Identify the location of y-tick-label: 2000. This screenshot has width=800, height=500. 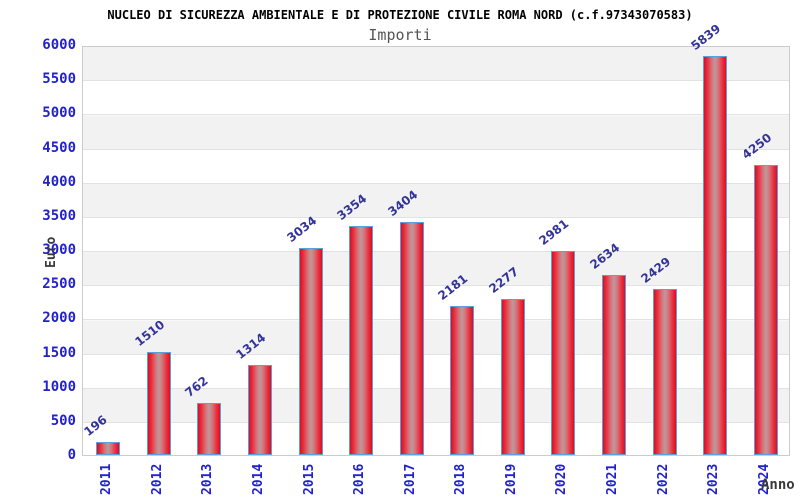
(59, 318).